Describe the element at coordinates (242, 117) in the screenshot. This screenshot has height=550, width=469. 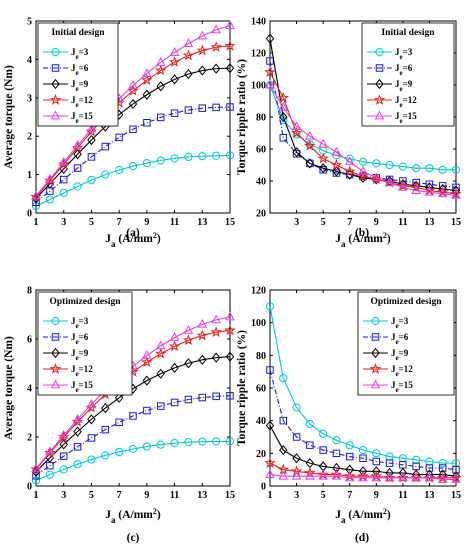
I see `y-axis-label: Torque ripple ratio (%)` at that location.